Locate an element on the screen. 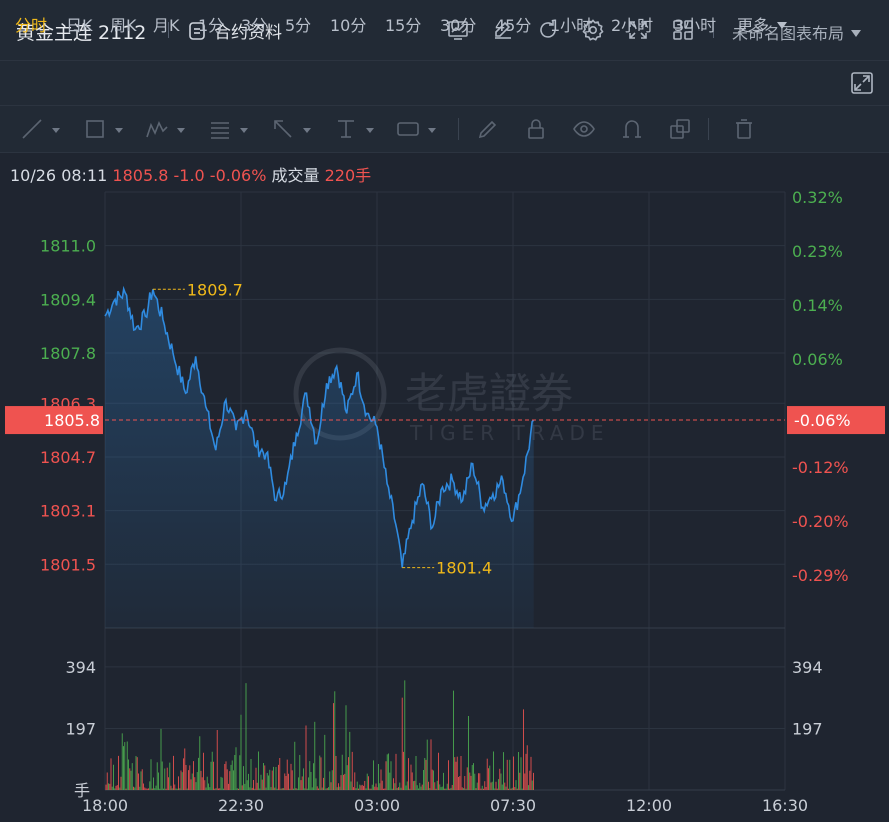 The width and height of the screenshot is (889, 822). quote-change: -1.0 is located at coordinates (189, 175).